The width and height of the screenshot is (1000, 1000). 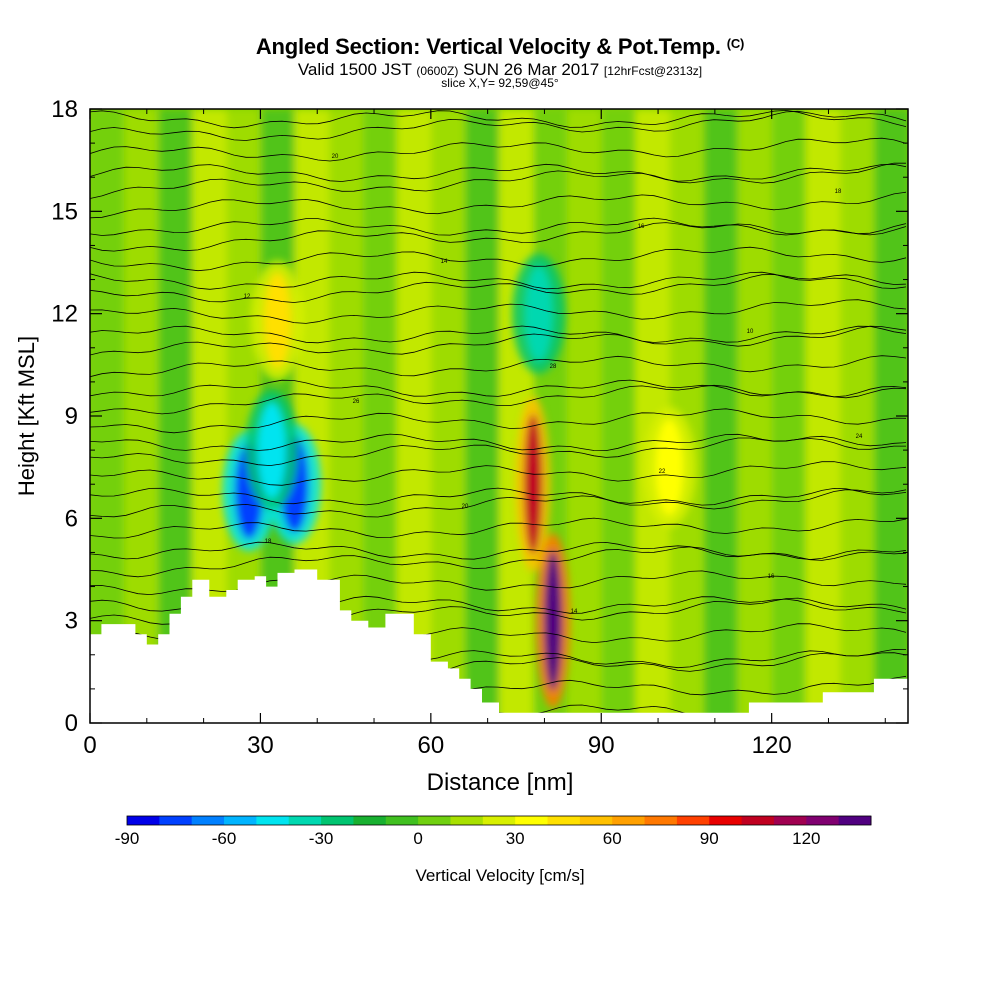 I want to click on title-code: (C), so click(x=735, y=43).